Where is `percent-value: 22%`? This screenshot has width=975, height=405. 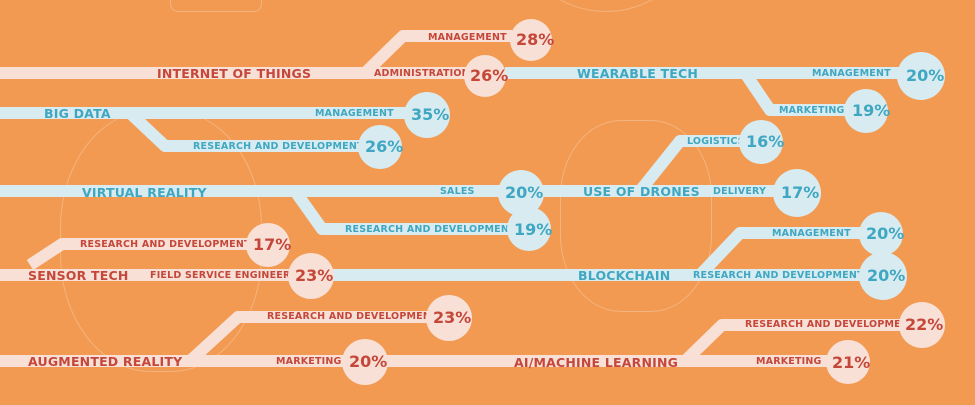 percent-value: 22% is located at coordinates (924, 324).